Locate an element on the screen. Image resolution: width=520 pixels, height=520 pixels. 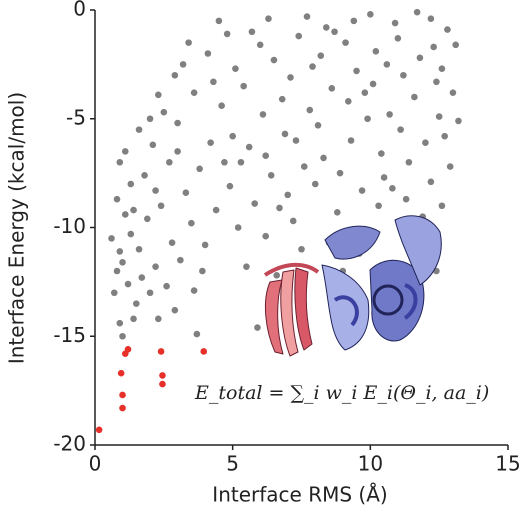
y-tick-label: -10 is located at coordinates (69, 226).